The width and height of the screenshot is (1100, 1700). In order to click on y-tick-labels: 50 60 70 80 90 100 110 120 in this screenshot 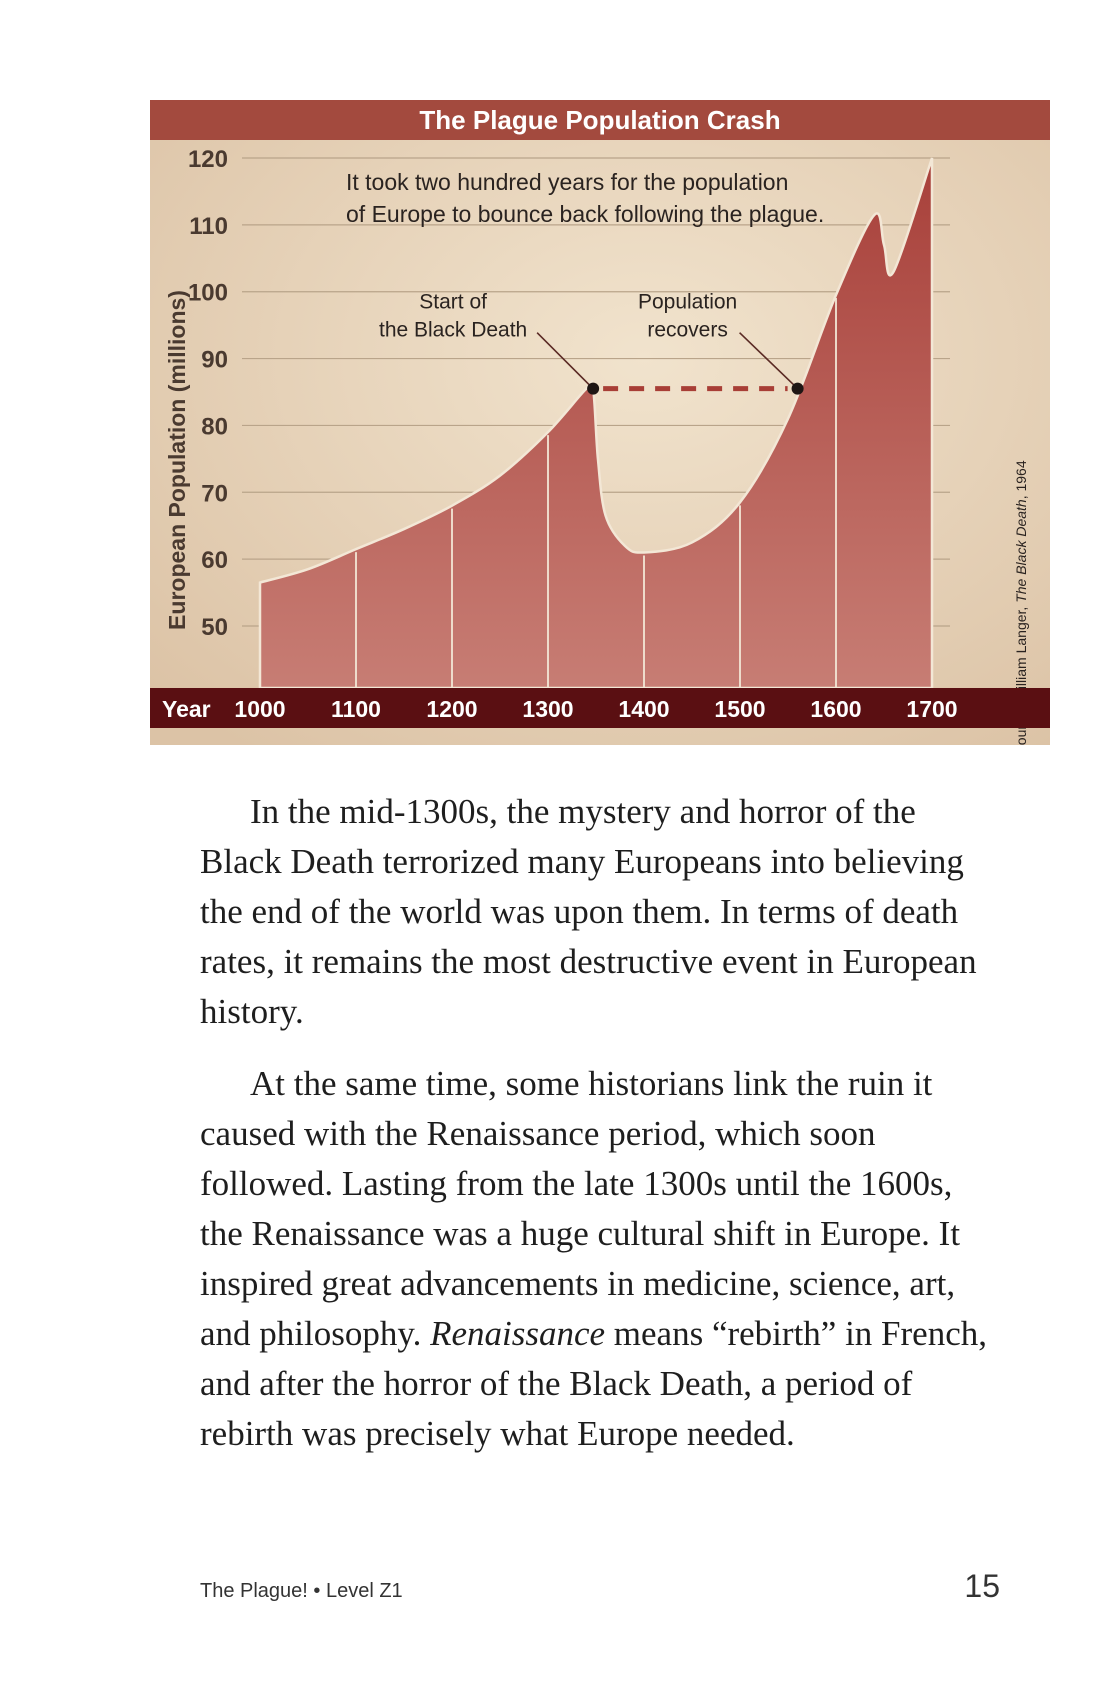, I will do `click(208, 393)`.